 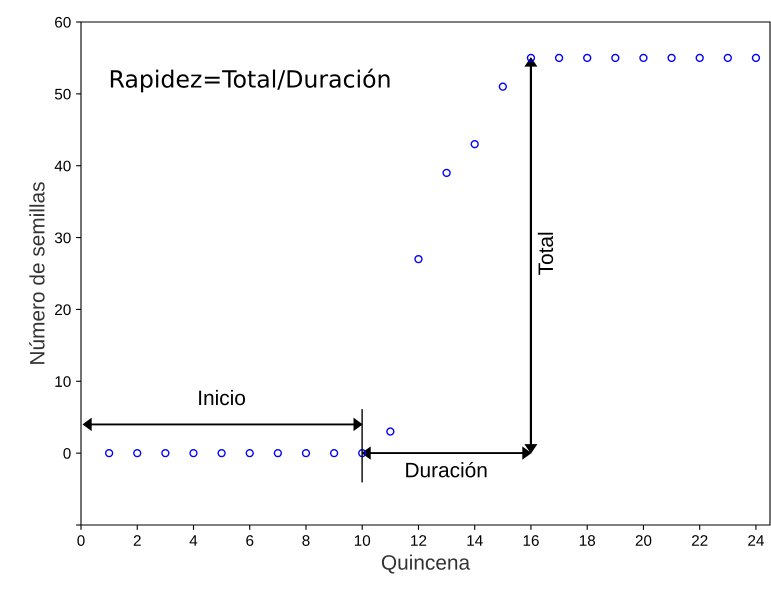 I want to click on x-tick-label: 0, so click(x=81, y=540).